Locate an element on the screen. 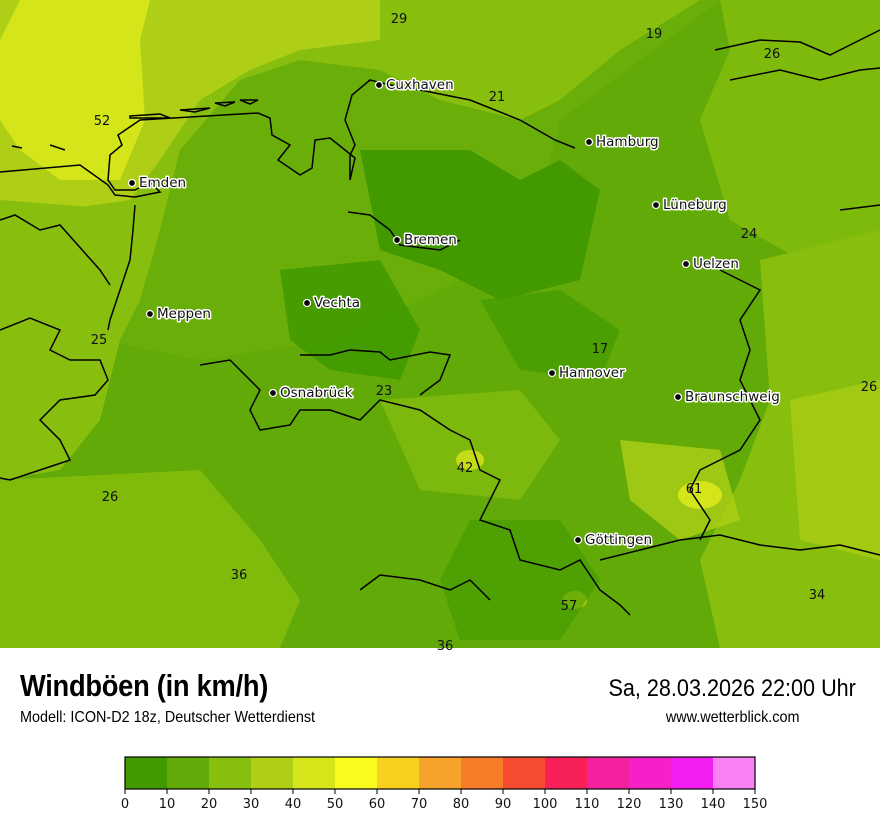 This screenshot has width=880, height=830. city-hamburg: Hamburg is located at coordinates (622, 142).